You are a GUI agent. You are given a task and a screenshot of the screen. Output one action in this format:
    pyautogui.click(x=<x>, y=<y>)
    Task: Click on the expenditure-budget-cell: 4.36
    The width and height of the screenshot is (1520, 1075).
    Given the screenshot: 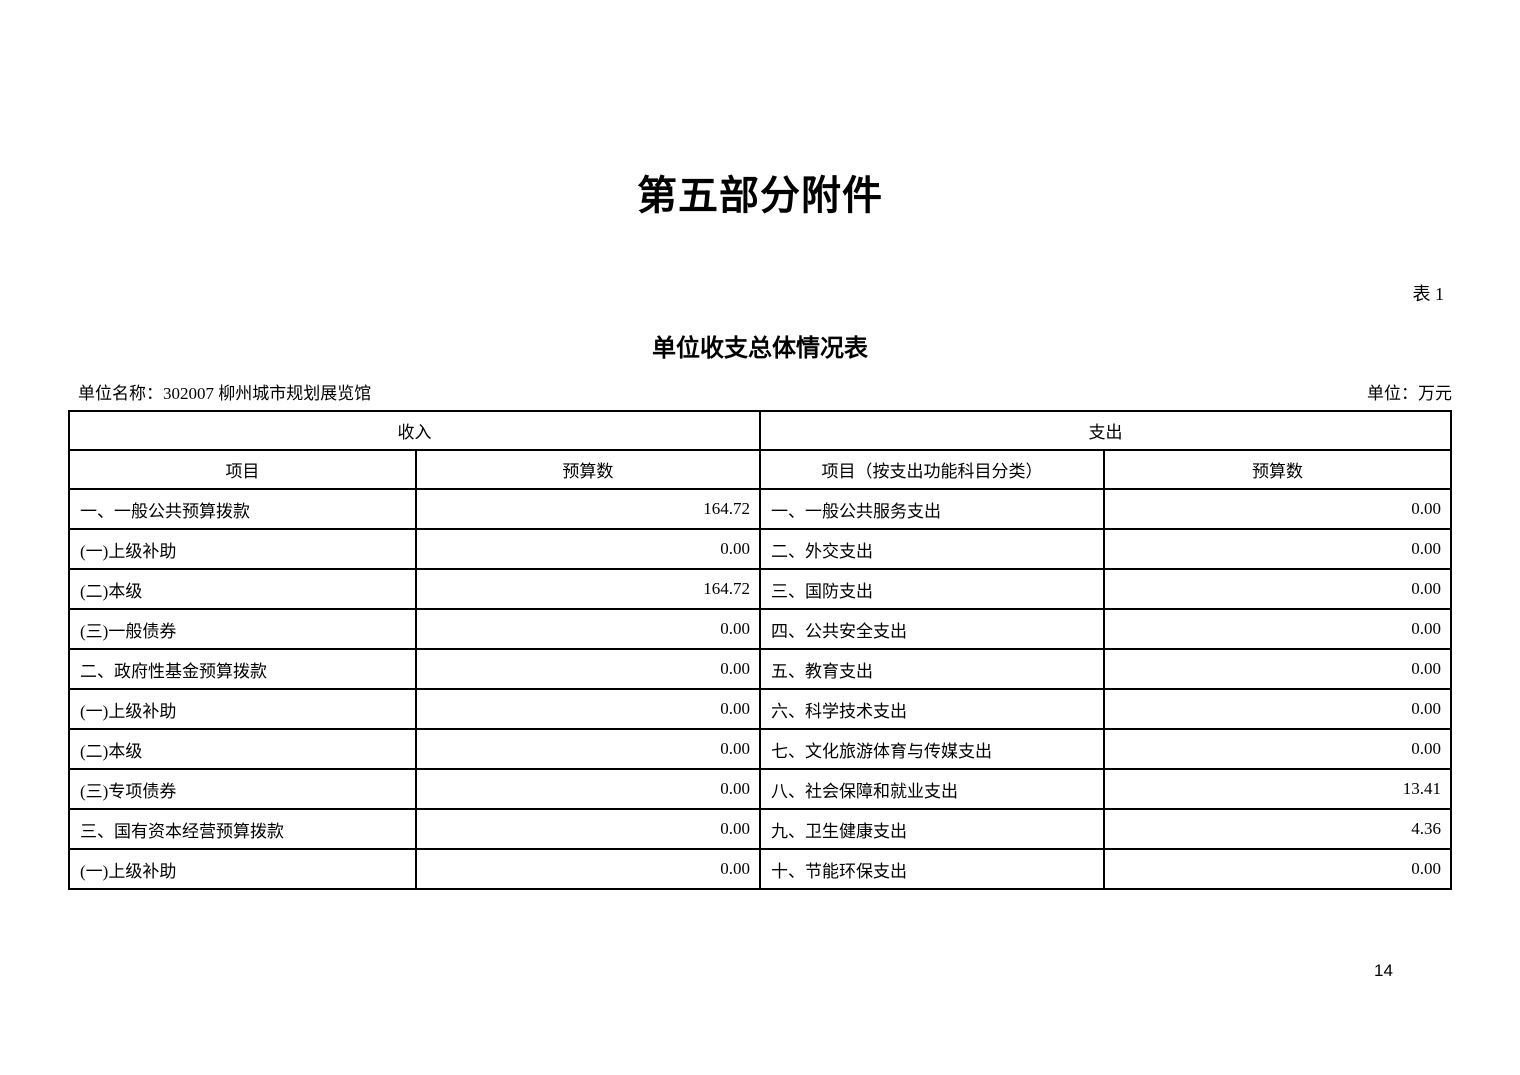 What is the action you would take?
    pyautogui.click(x=1277, y=829)
    